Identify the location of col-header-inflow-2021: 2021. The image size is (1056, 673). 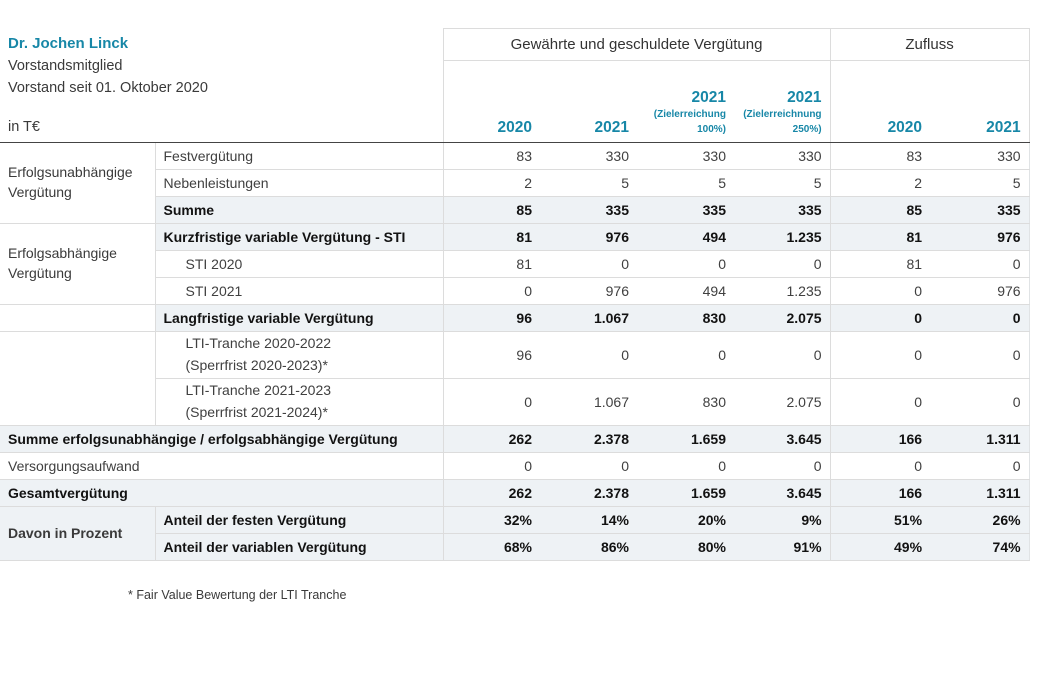
(980, 101).